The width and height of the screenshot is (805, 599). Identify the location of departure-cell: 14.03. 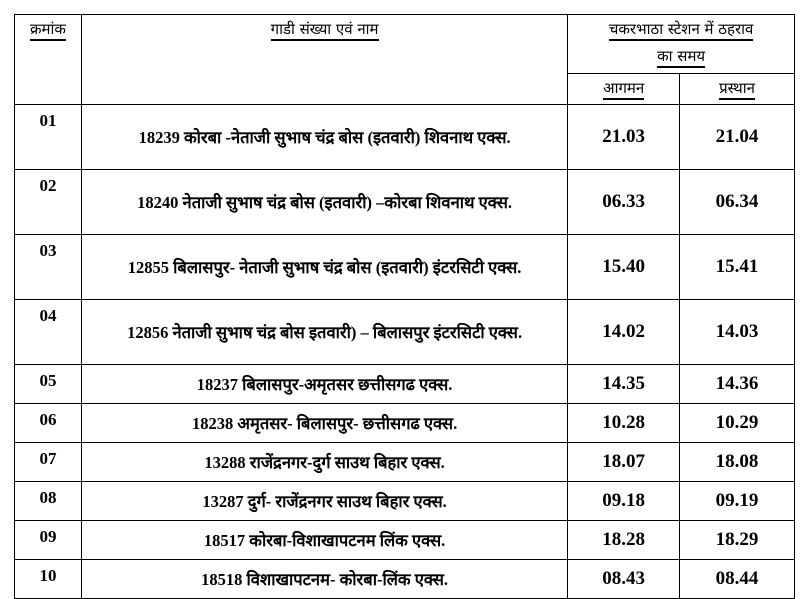
(737, 332).